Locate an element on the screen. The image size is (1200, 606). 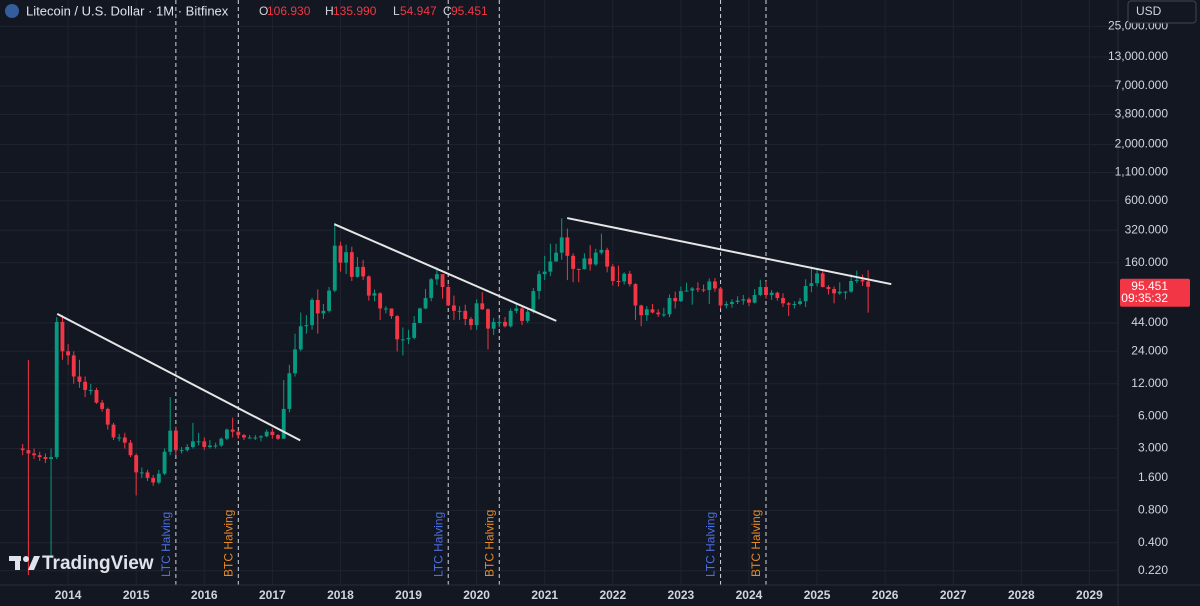
x-tick-label: 2019 is located at coordinates (408, 595).